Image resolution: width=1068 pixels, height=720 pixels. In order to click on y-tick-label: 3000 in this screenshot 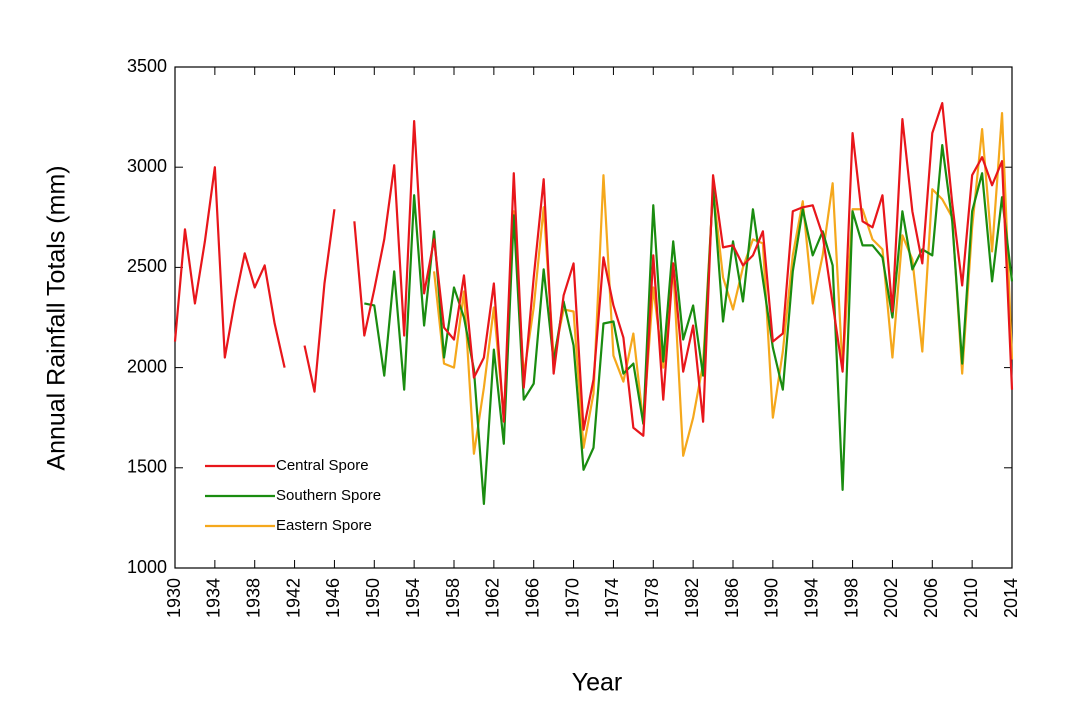, I will do `click(147, 166)`.